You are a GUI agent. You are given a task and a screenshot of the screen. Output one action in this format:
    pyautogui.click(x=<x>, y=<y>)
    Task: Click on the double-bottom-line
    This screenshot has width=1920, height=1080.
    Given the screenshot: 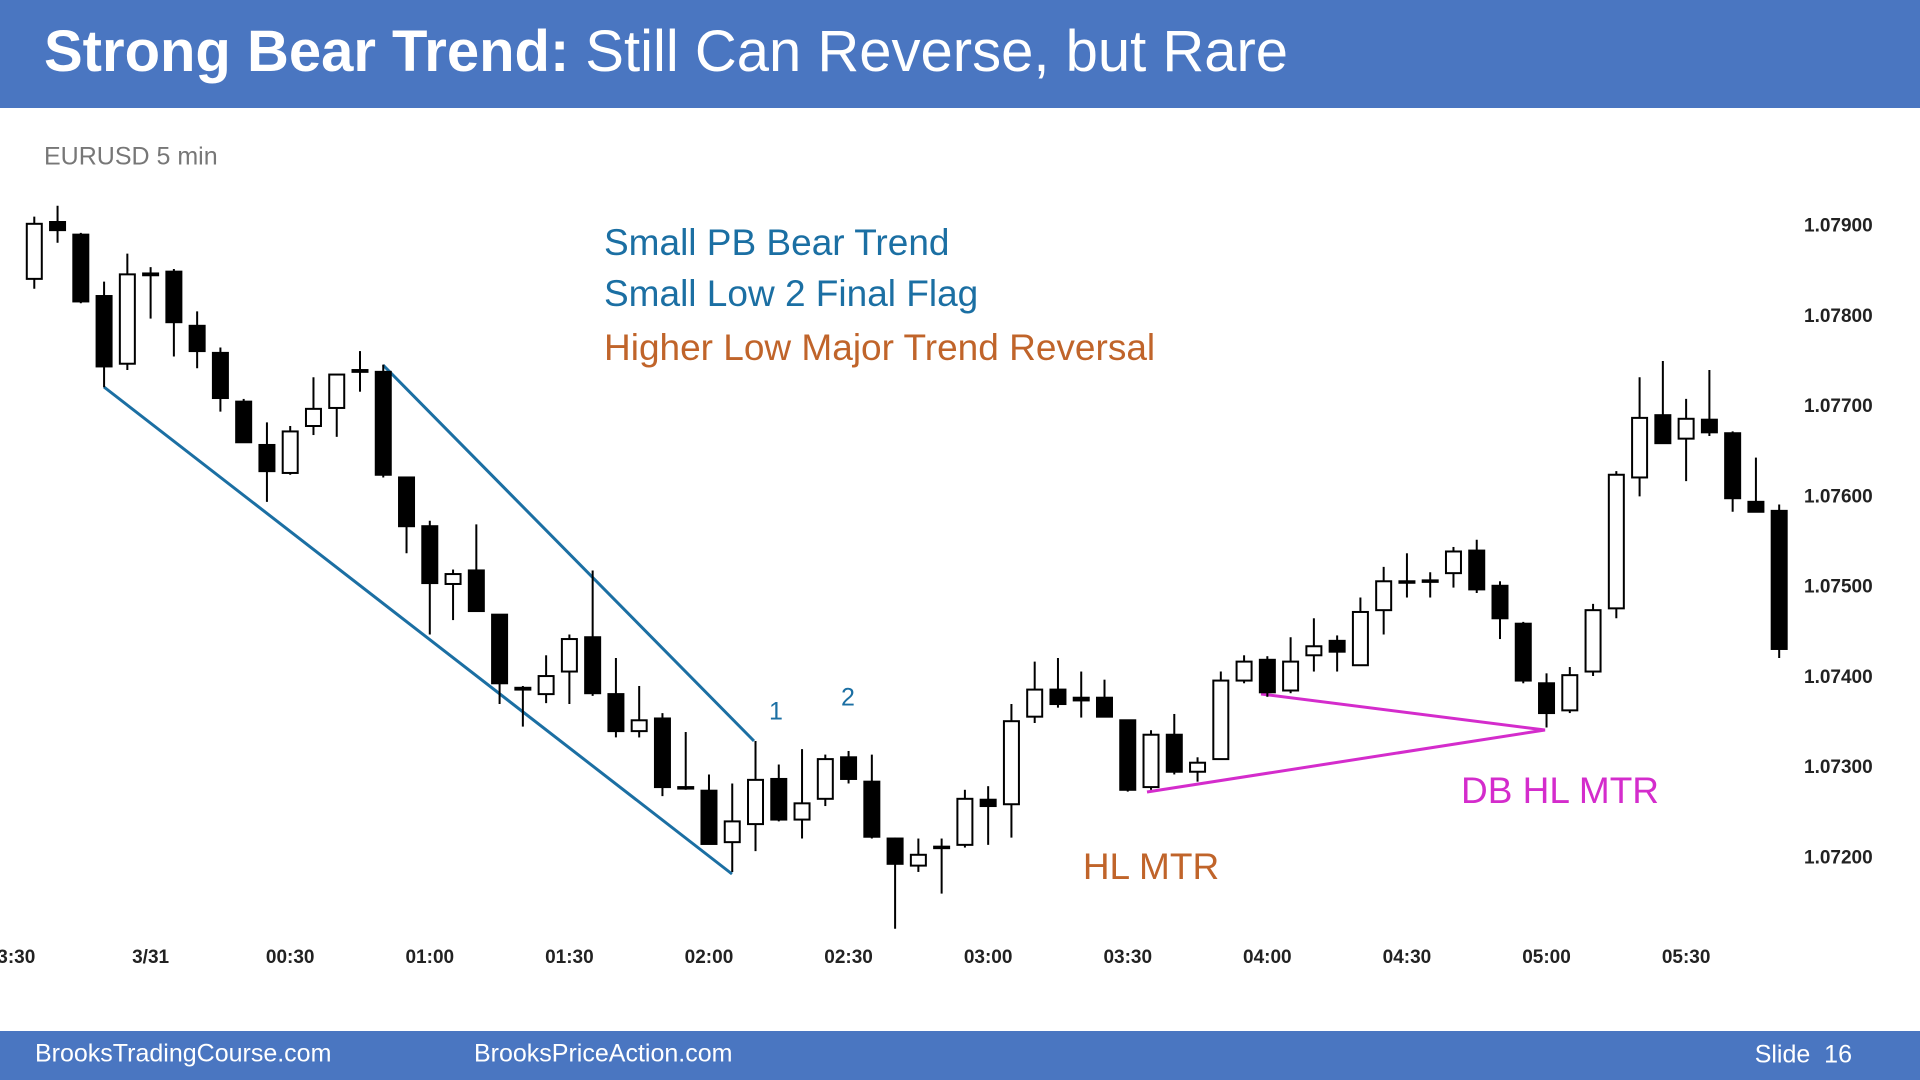 What is the action you would take?
    pyautogui.click(x=1346, y=743)
    